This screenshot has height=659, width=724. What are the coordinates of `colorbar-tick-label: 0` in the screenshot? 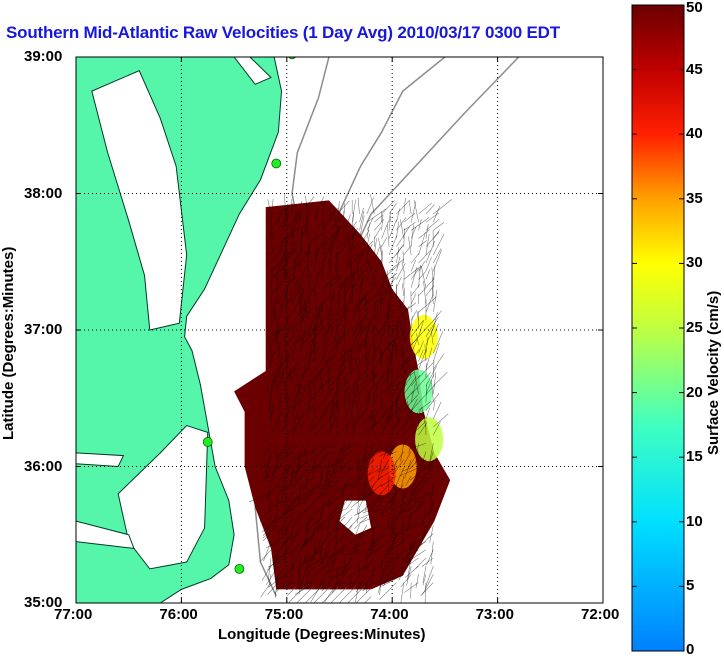 It's located at (690, 649).